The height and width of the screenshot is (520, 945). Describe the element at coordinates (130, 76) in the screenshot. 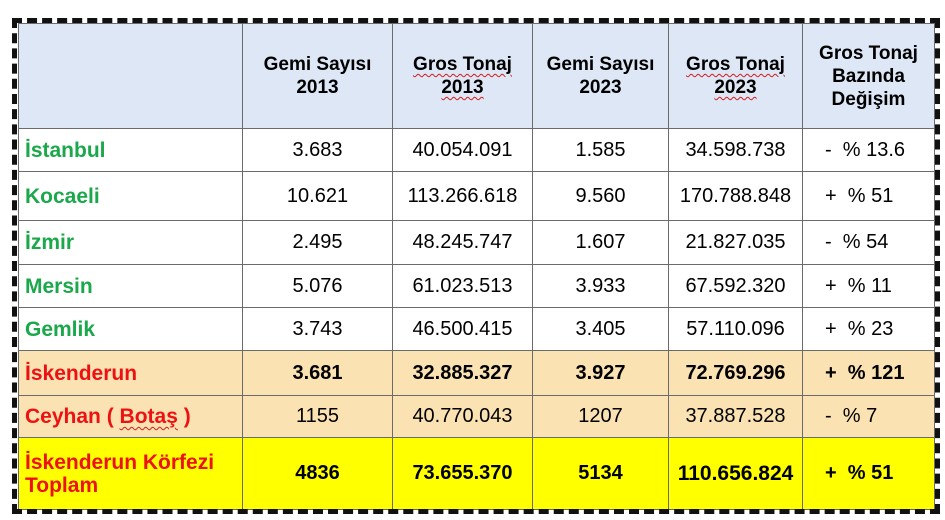

I see `header-empty` at that location.